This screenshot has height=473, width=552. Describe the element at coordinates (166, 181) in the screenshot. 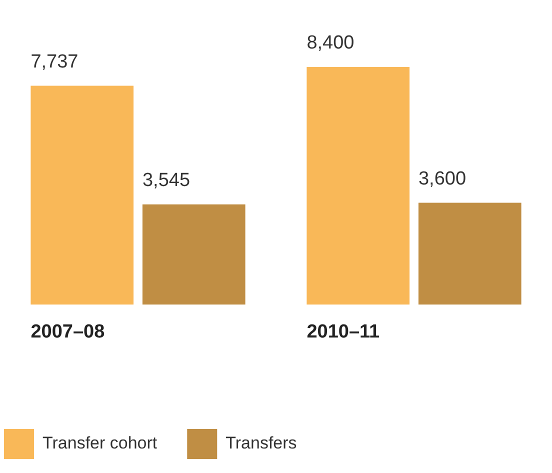

I see `data-label: 3,545` at that location.